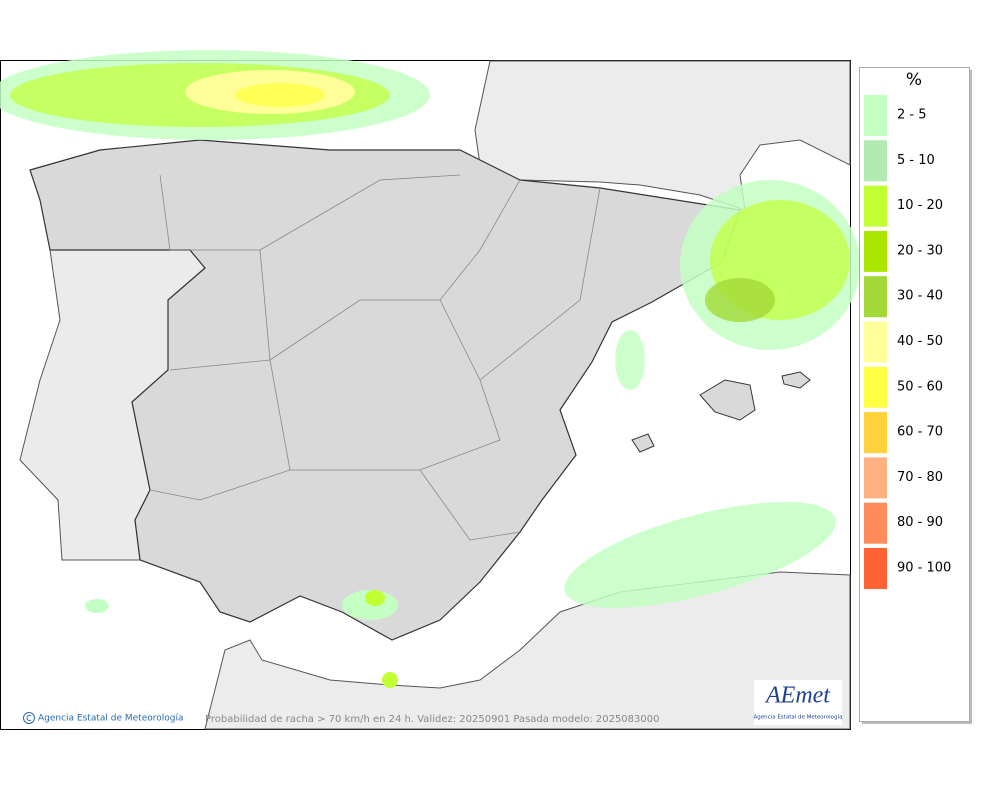 The height and width of the screenshot is (794, 1000). What do you see at coordinates (920, 522) in the screenshot?
I see `legend-label: 80 - 90` at bounding box center [920, 522].